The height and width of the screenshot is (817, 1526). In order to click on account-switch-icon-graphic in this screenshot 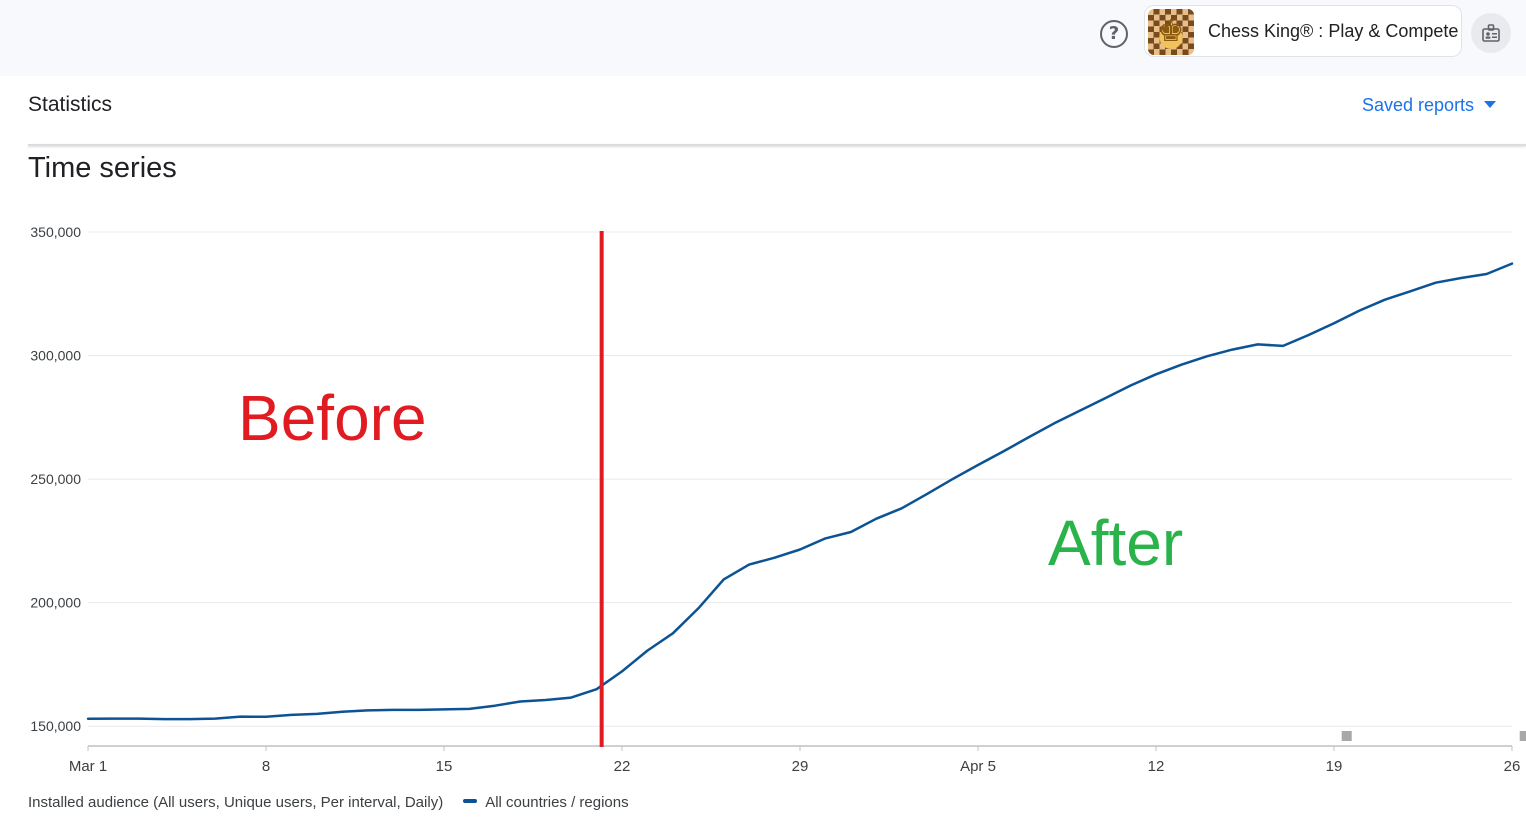, I will do `click(1491, 33)`.